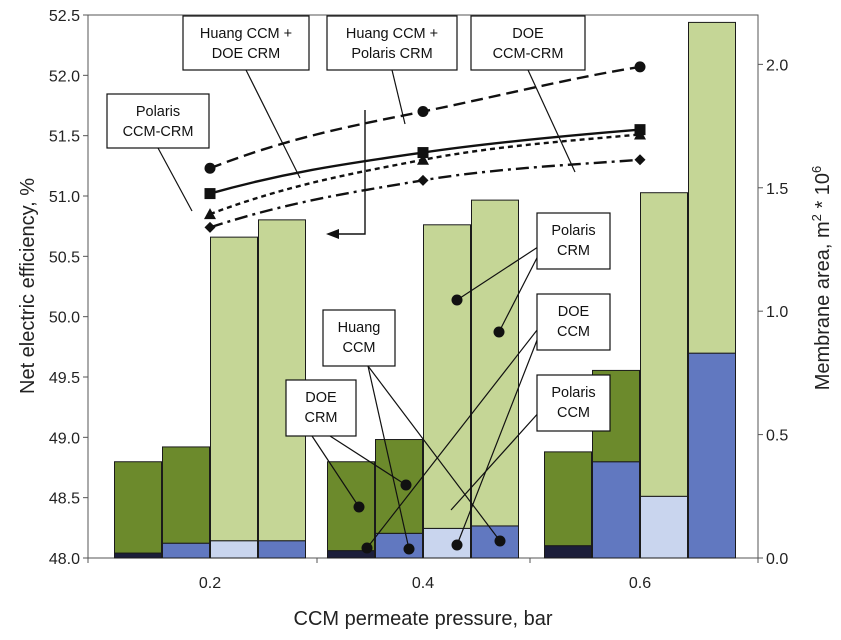 Image resolution: width=841 pixels, height=640 pixels. What do you see at coordinates (423, 583) in the screenshot?
I see `x-tick-label: 0.4` at bounding box center [423, 583].